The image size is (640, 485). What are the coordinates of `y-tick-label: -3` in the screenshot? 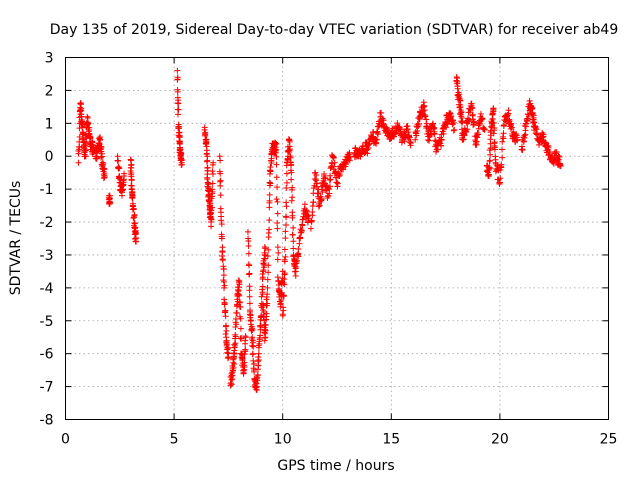 It's located at (47, 256).